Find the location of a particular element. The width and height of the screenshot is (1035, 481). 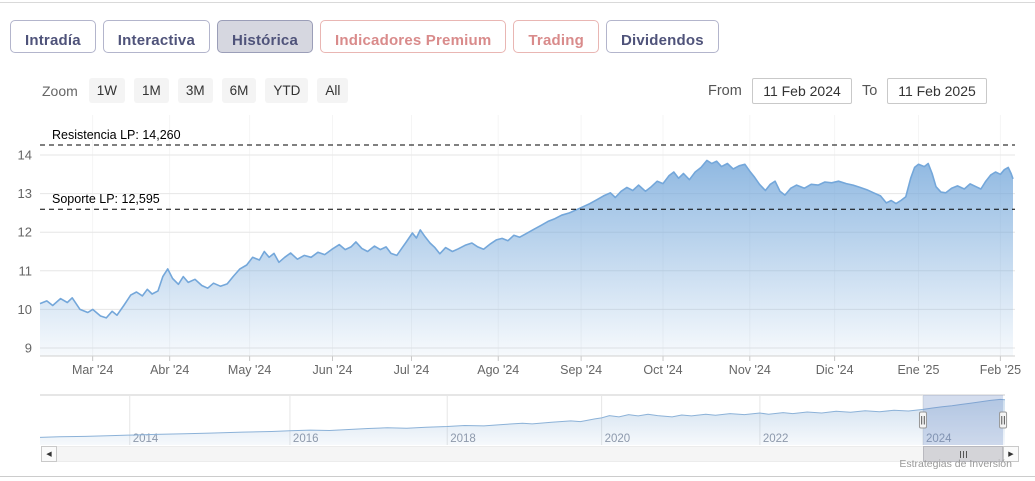

scrollbar-thumb is located at coordinates (963, 454).